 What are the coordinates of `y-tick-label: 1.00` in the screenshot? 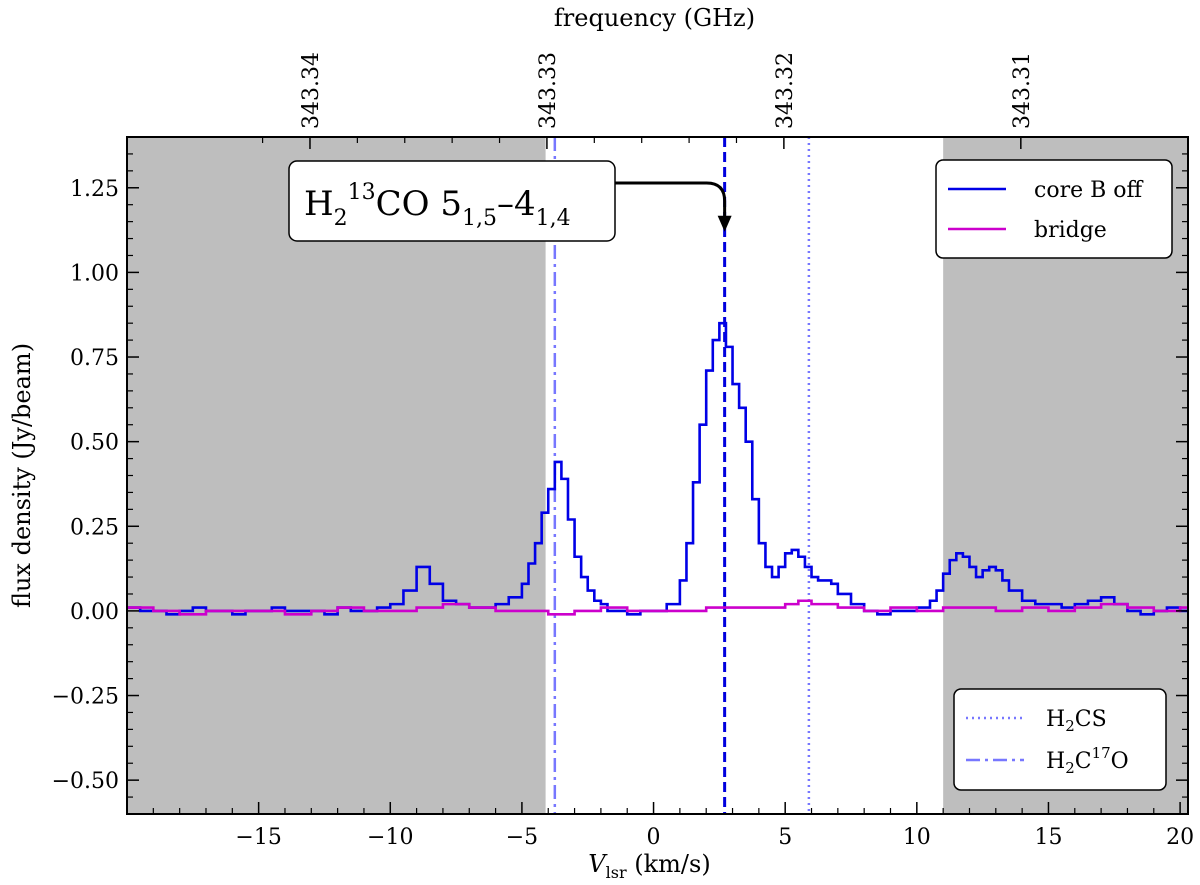 It's located at (94, 273).